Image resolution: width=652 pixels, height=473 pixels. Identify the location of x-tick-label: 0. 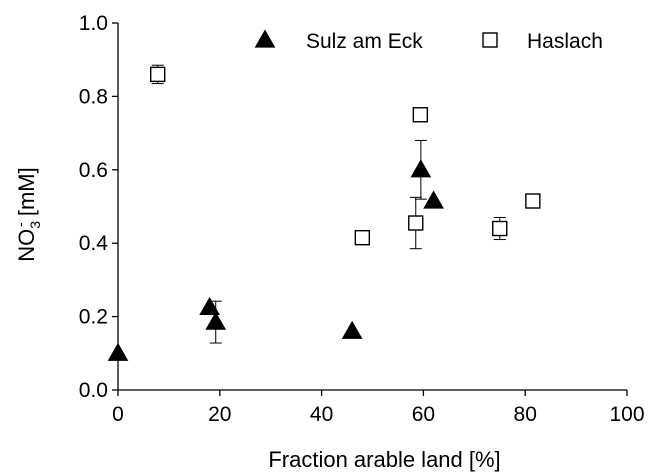
(118, 414).